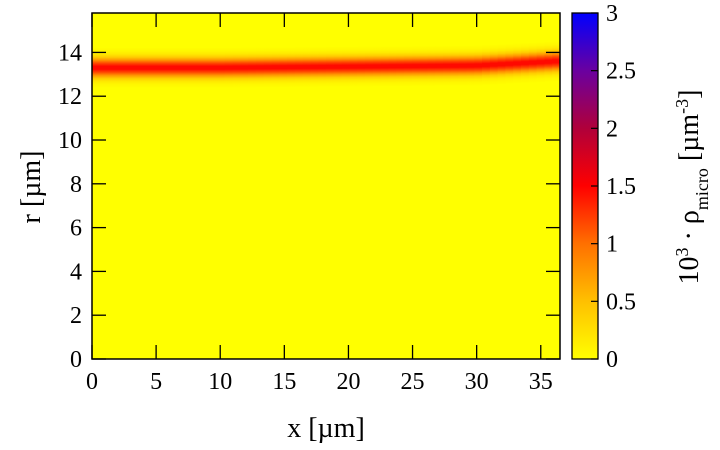 The height and width of the screenshot is (450, 720). I want to click on x-tick-label: 20, so click(348, 382).